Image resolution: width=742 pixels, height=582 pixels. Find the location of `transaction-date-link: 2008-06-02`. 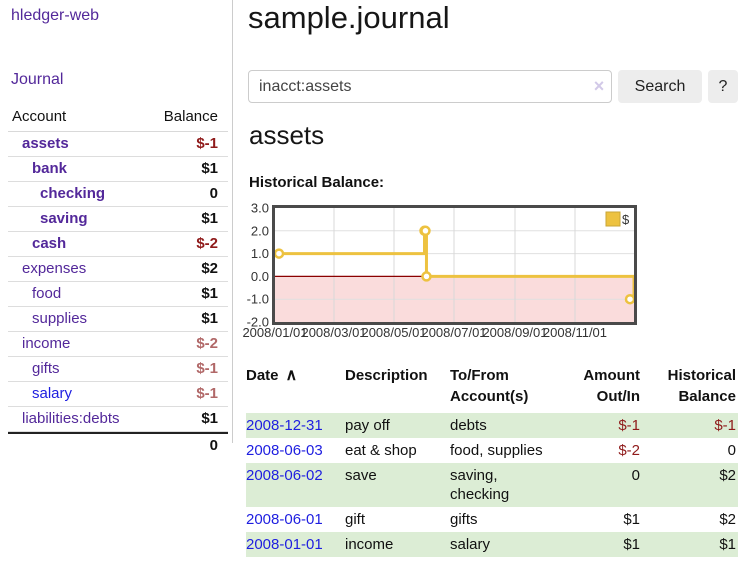

transaction-date-link: 2008-06-02 is located at coordinates (284, 475).